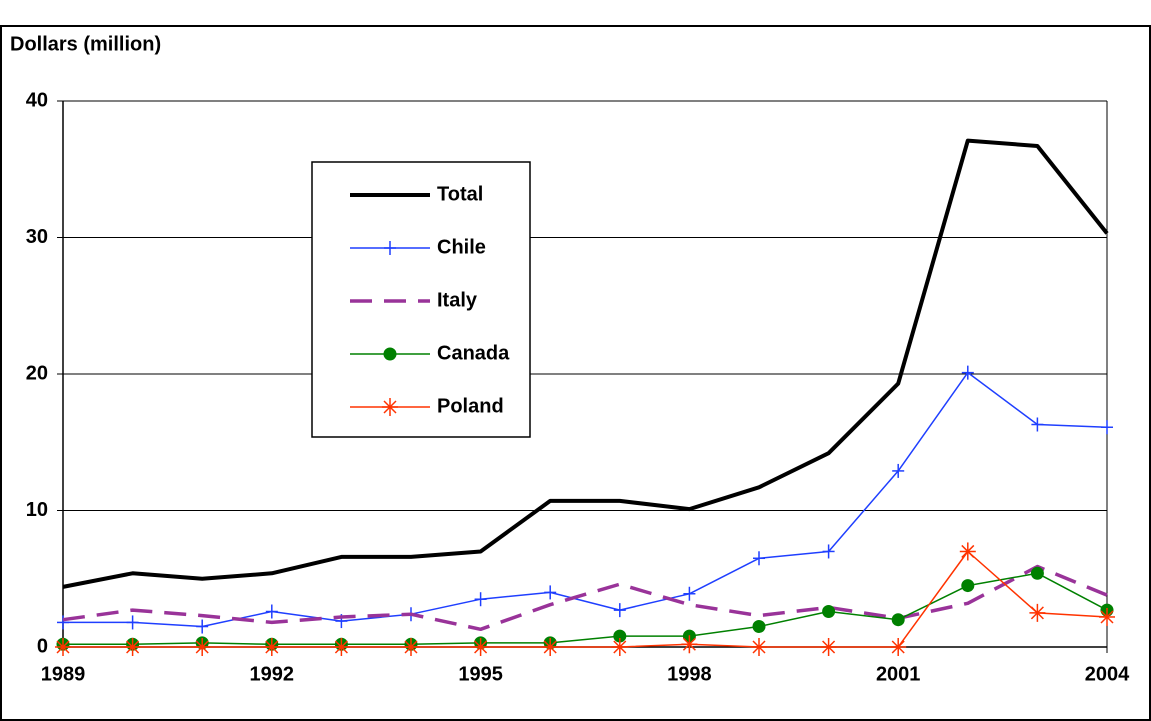 Image resolution: width=1151 pixels, height=721 pixels. Describe the element at coordinates (460, 194) in the screenshot. I see `legend-label: Total` at that location.